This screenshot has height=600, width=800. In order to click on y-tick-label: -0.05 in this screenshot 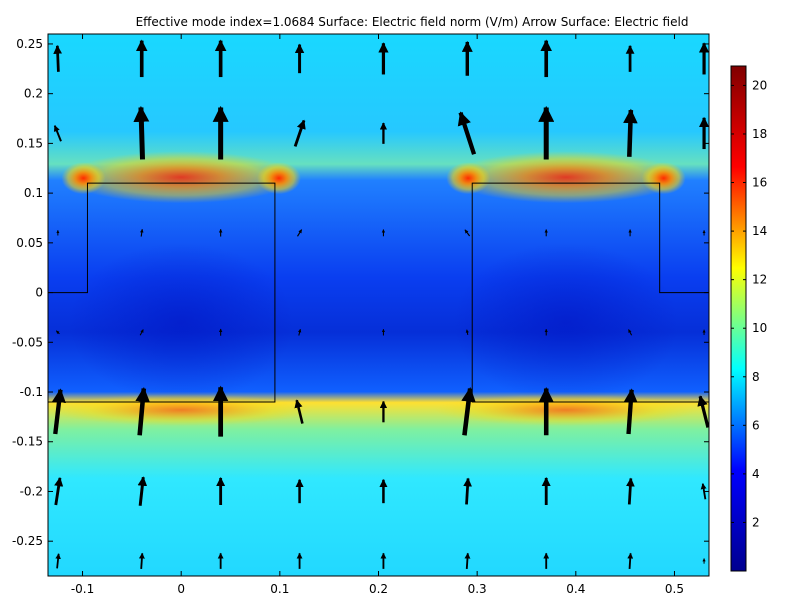, I will do `click(27, 342)`.